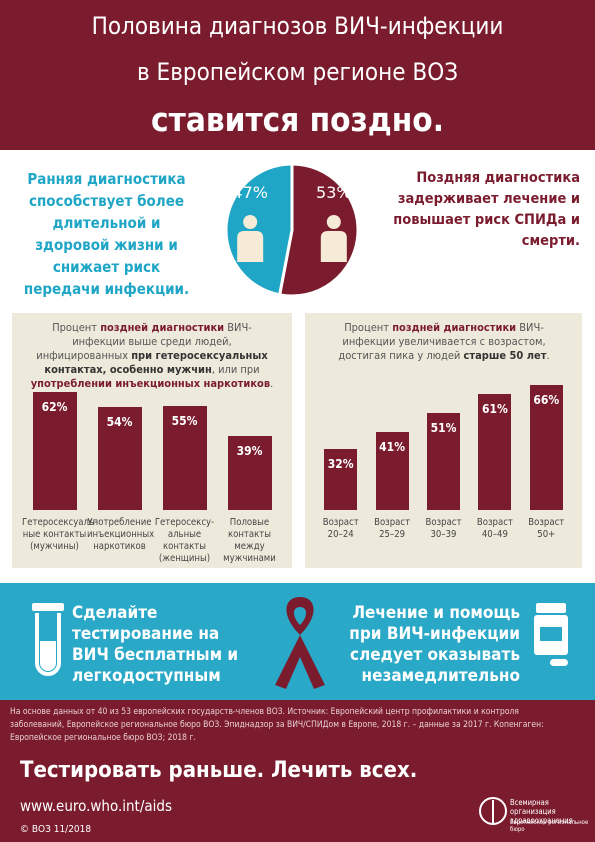 Image resolution: width=595 pixels, height=842 pixels. What do you see at coordinates (250, 192) in the screenshot?
I see `pie-label: 47%` at bounding box center [250, 192].